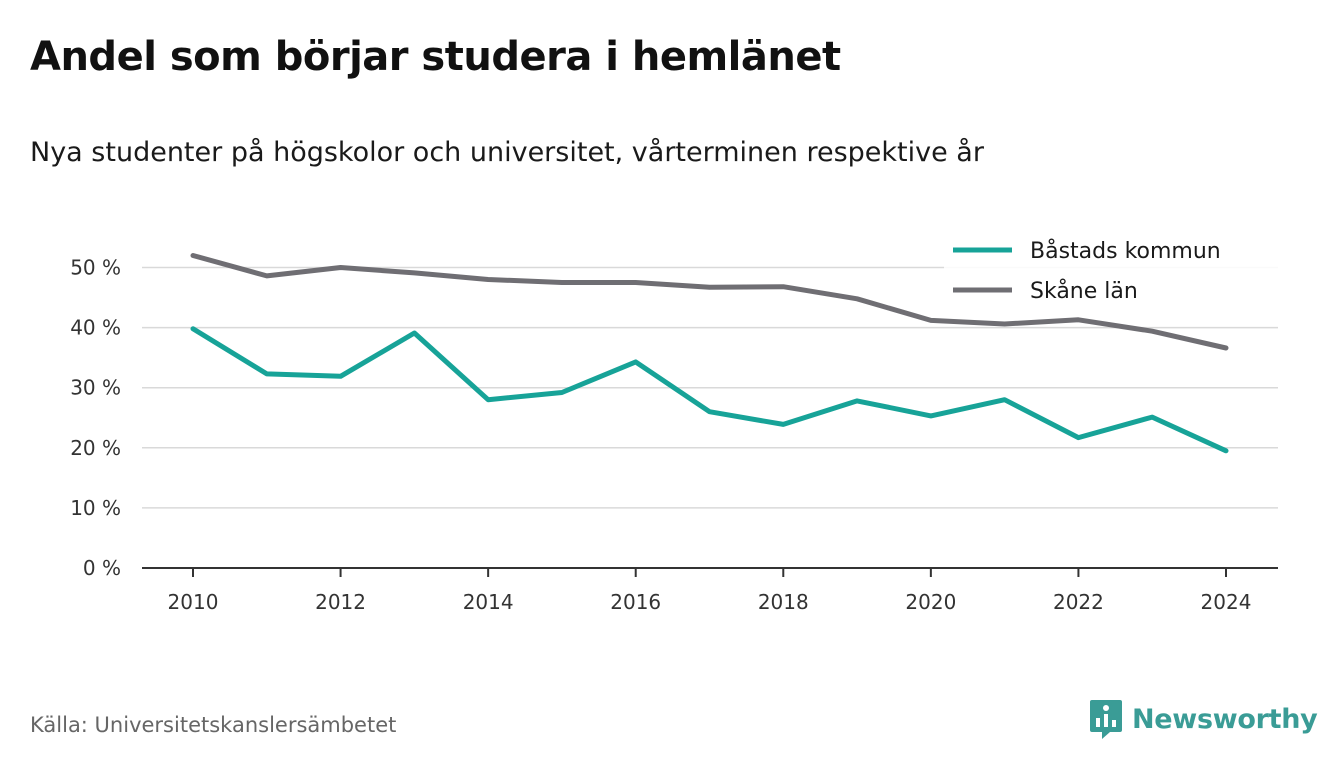 The width and height of the screenshot is (1340, 771). Describe the element at coordinates (635, 602) in the screenshot. I see `x-tick-label: 2016` at that location.